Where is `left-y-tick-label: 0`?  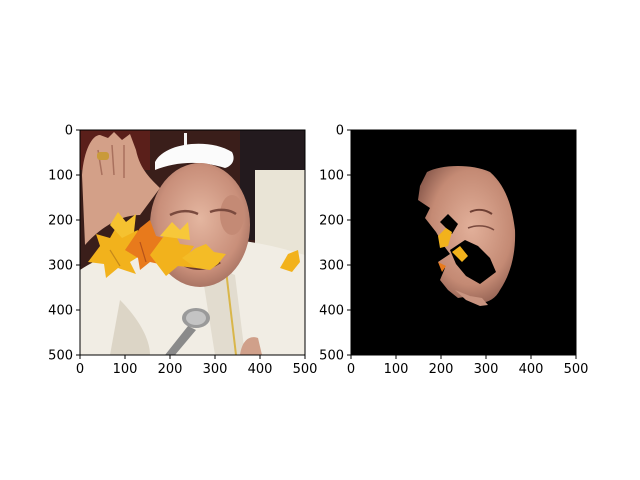 left-y-tick-label: 0 is located at coordinates (69, 131).